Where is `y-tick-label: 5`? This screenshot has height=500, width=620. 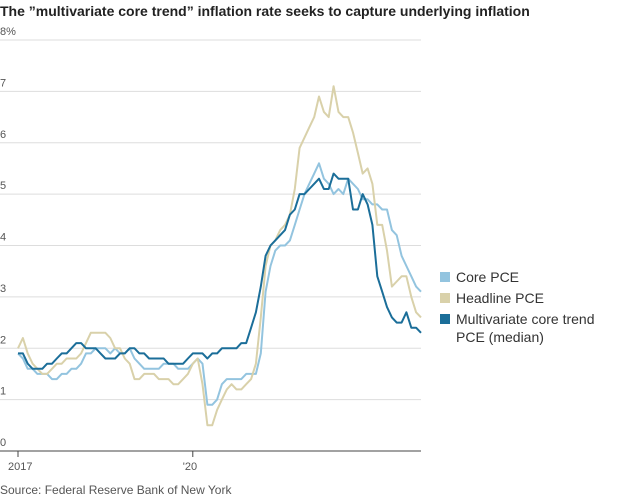
y-tick-label: 5 is located at coordinates (3, 186).